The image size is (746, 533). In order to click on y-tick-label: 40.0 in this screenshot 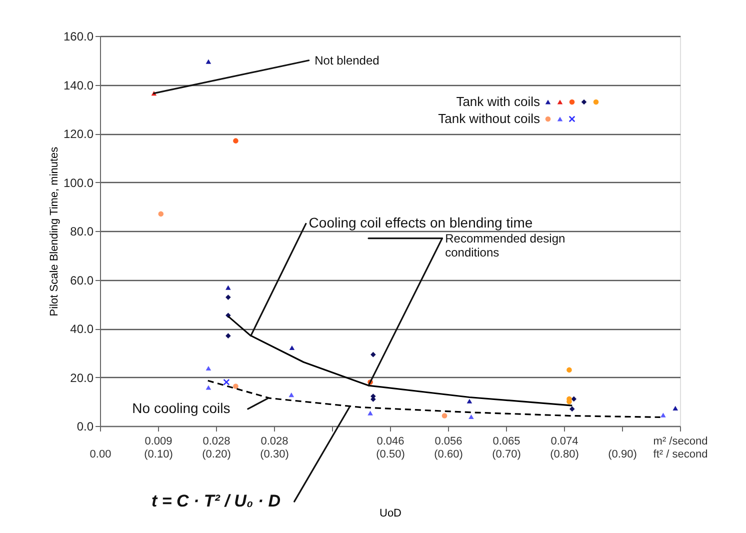, I will do `click(82, 329)`.